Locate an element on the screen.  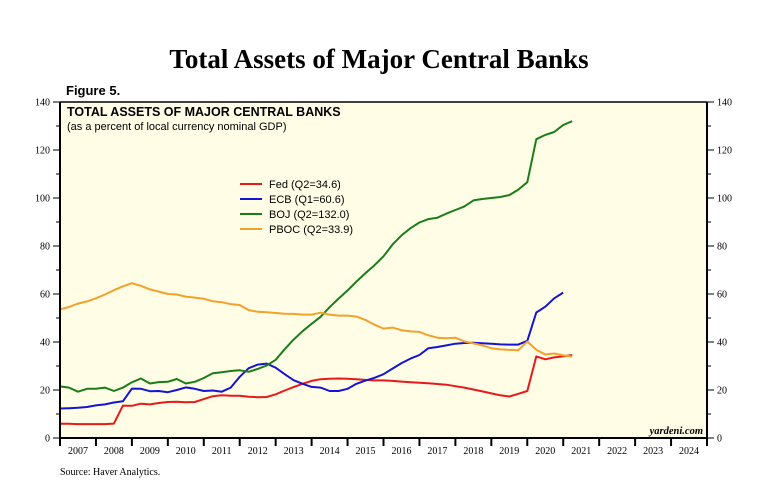
legend-label: PBOC (Q2=33.9) is located at coordinates (311, 230).